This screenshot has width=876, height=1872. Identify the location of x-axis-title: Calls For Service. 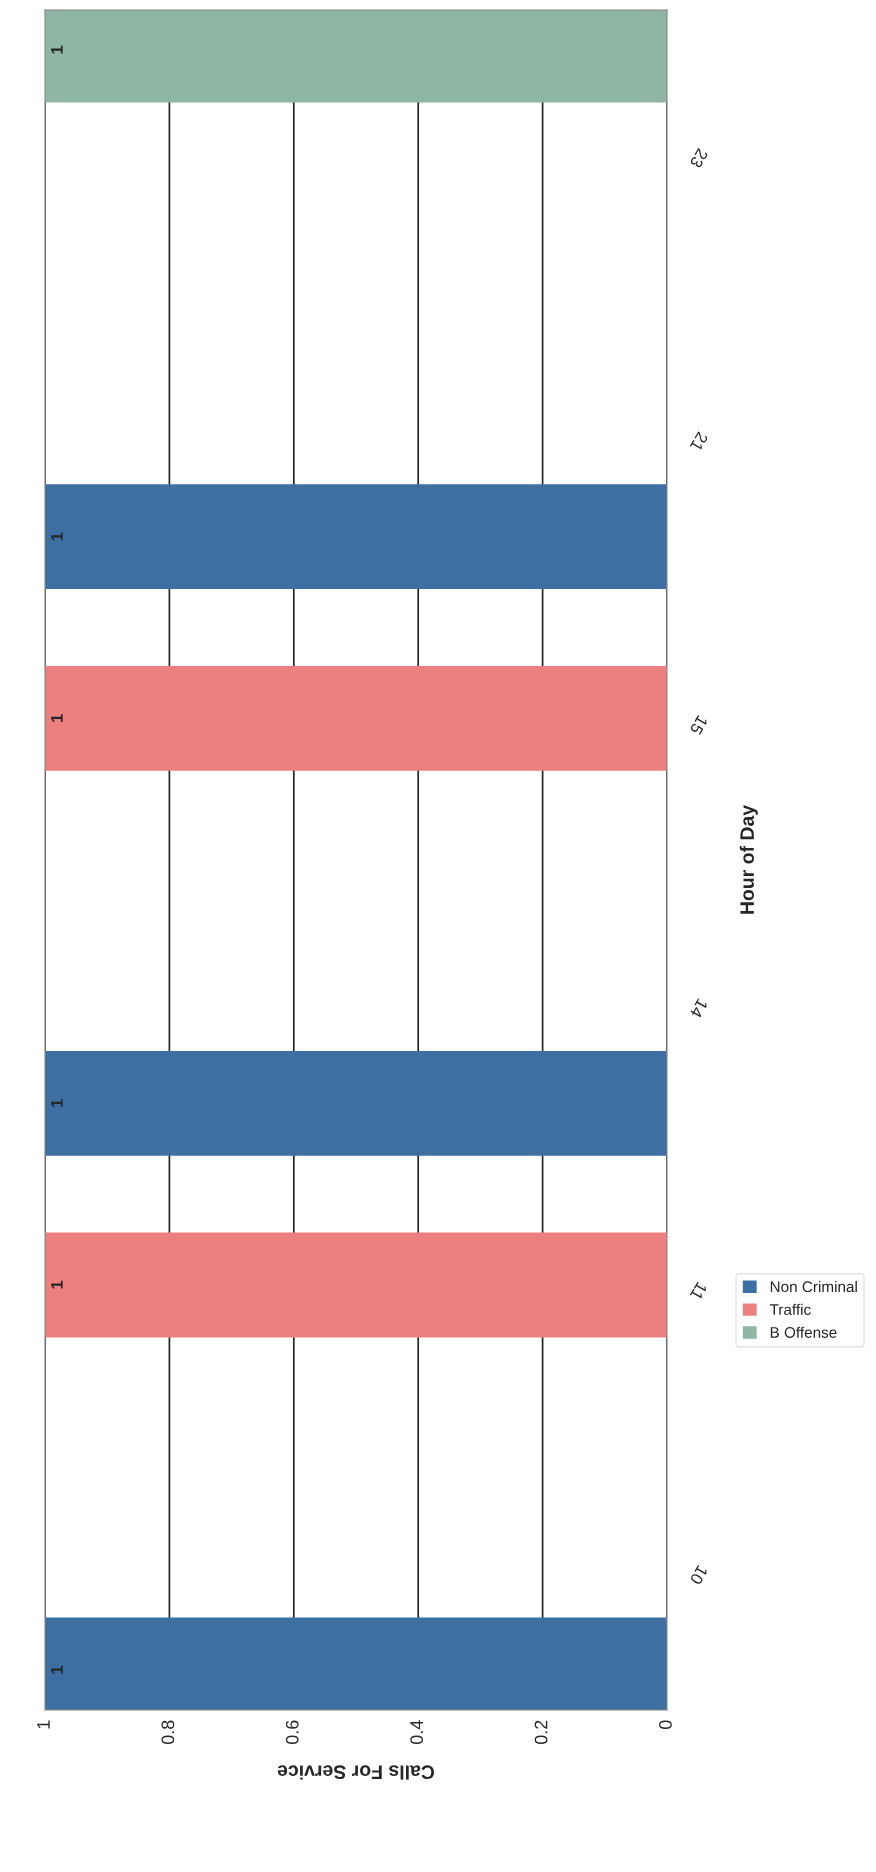
(356, 1772).